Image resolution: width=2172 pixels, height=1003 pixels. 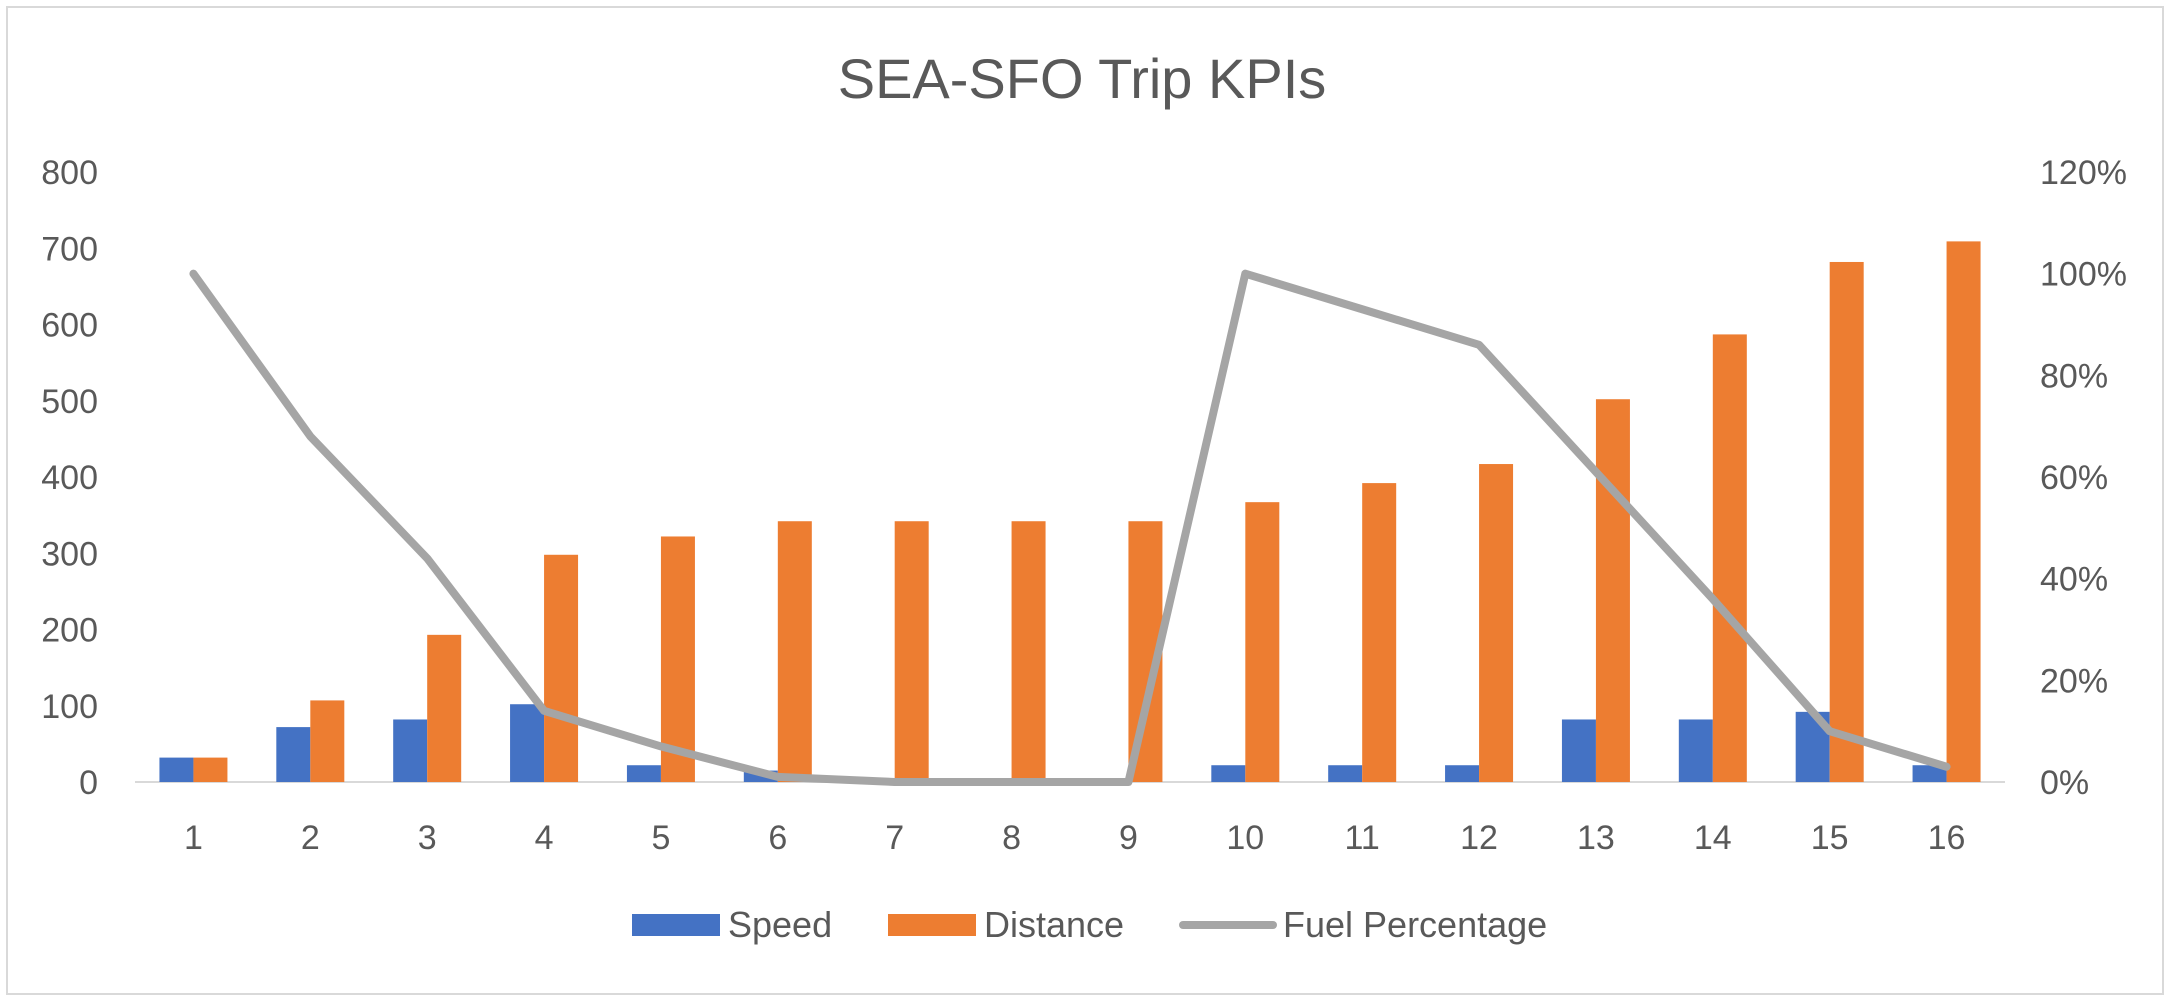 What do you see at coordinates (2074, 478) in the screenshot?
I see `right-axis-tick-label: 60%` at bounding box center [2074, 478].